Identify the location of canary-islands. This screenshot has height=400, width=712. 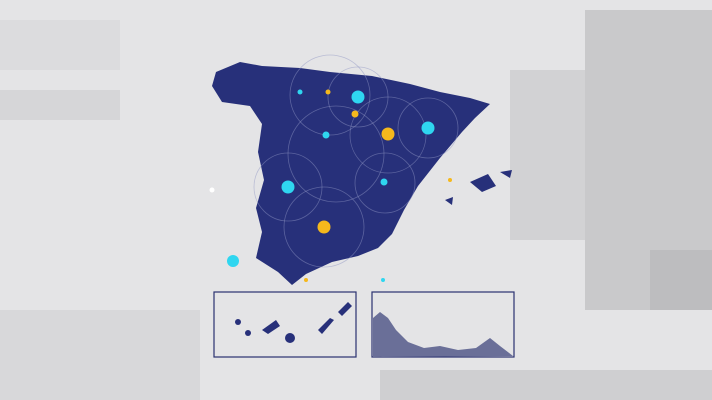
(293, 322).